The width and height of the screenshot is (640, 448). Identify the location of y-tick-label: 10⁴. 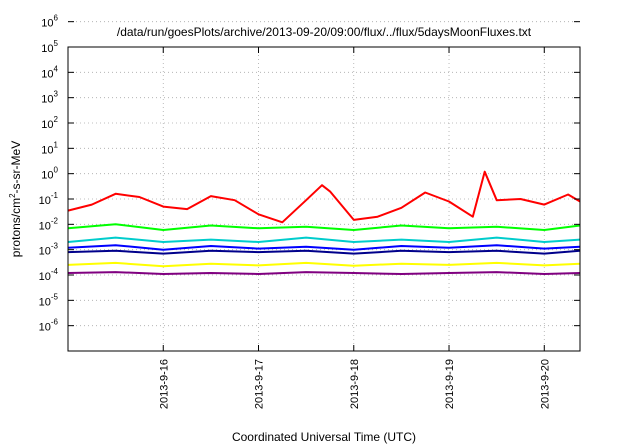
(49, 72).